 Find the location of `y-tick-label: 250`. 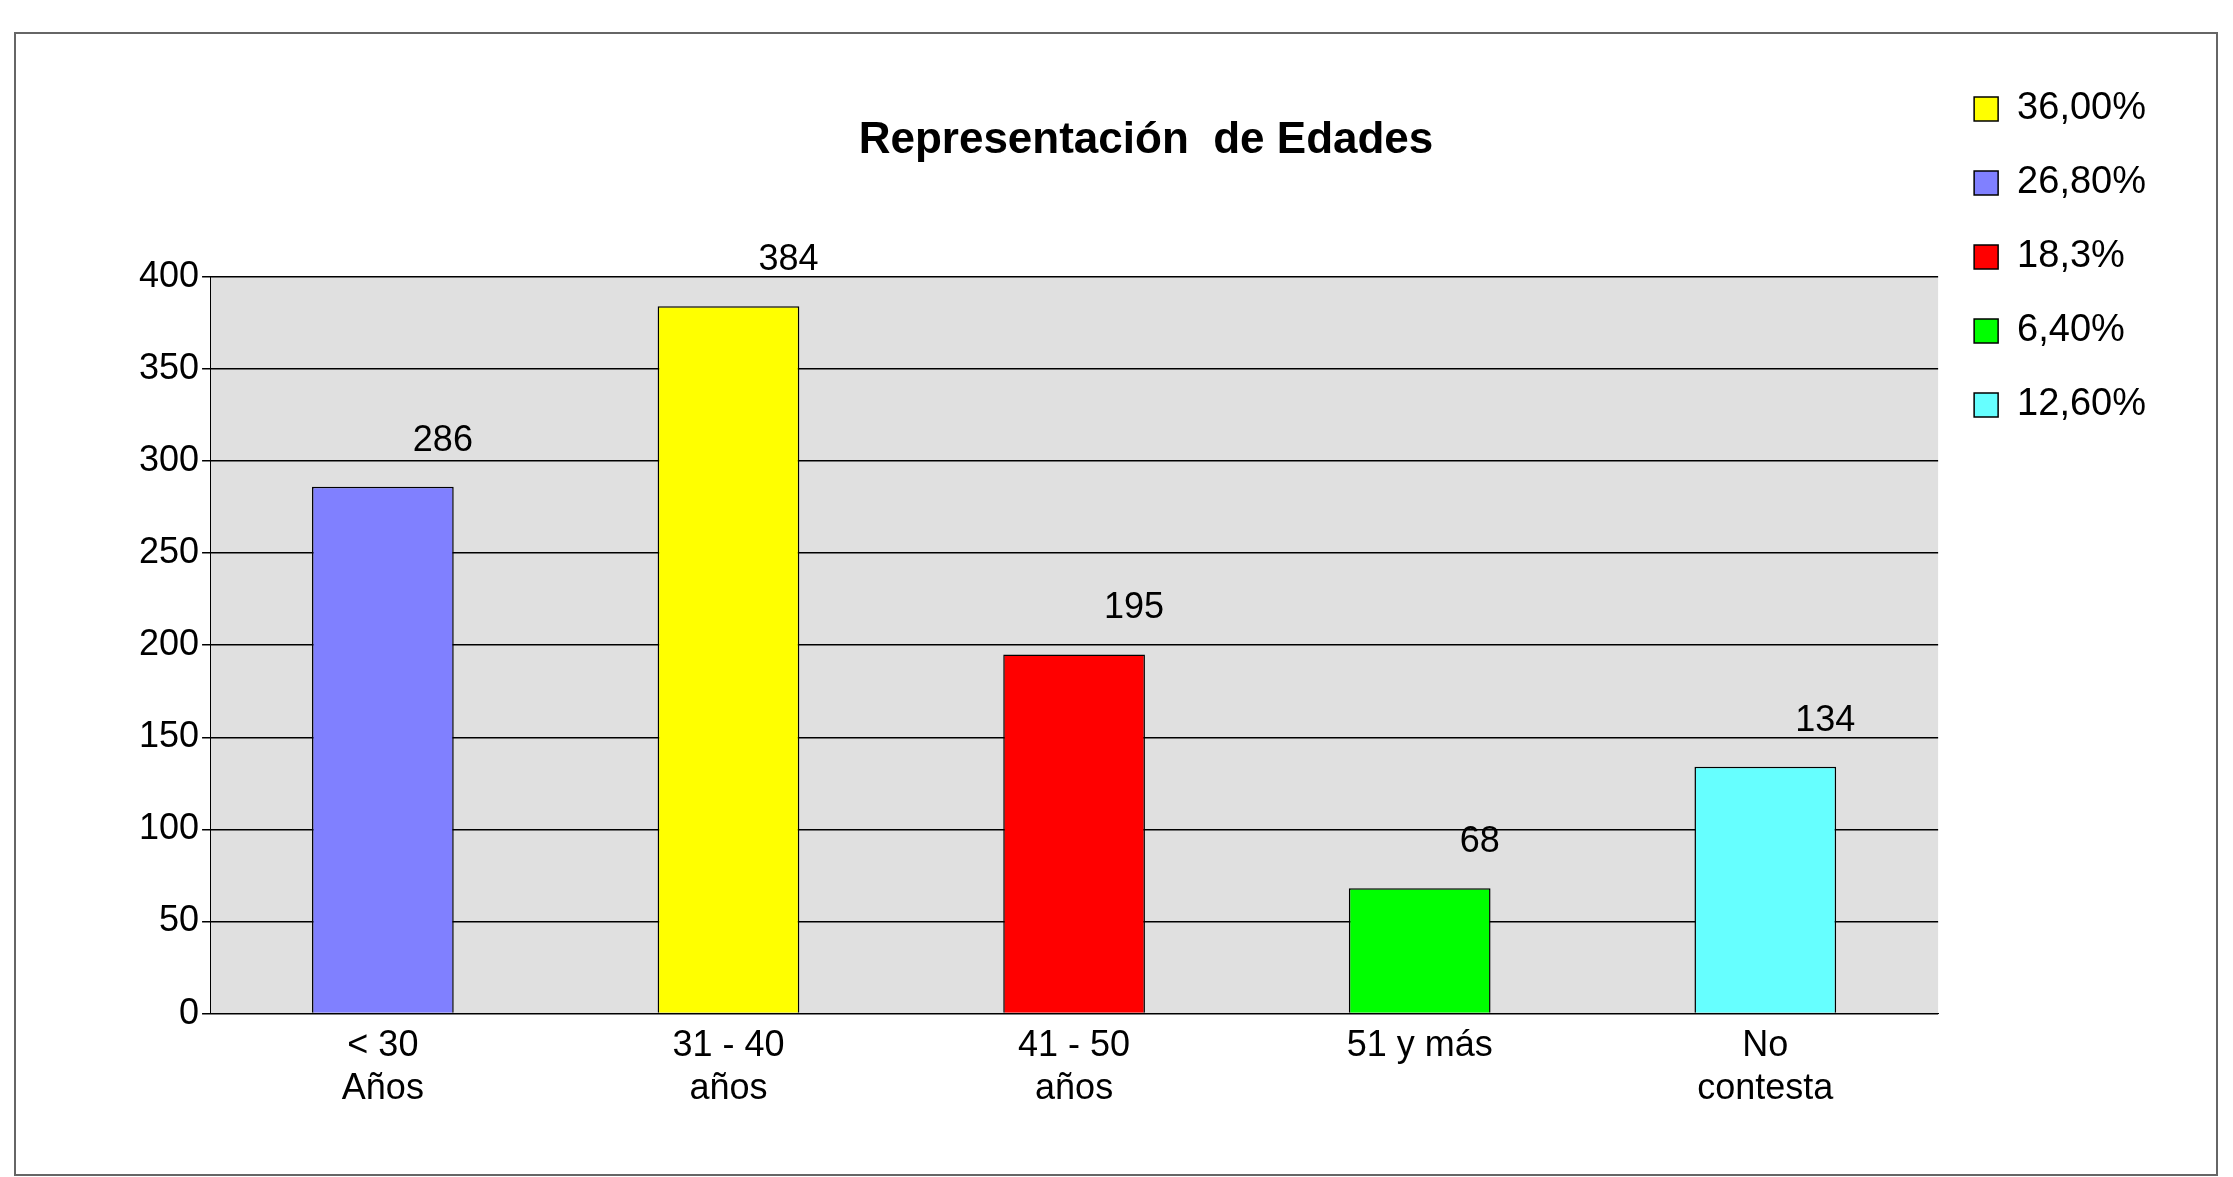

y-tick-label: 250 is located at coordinates (169, 551).